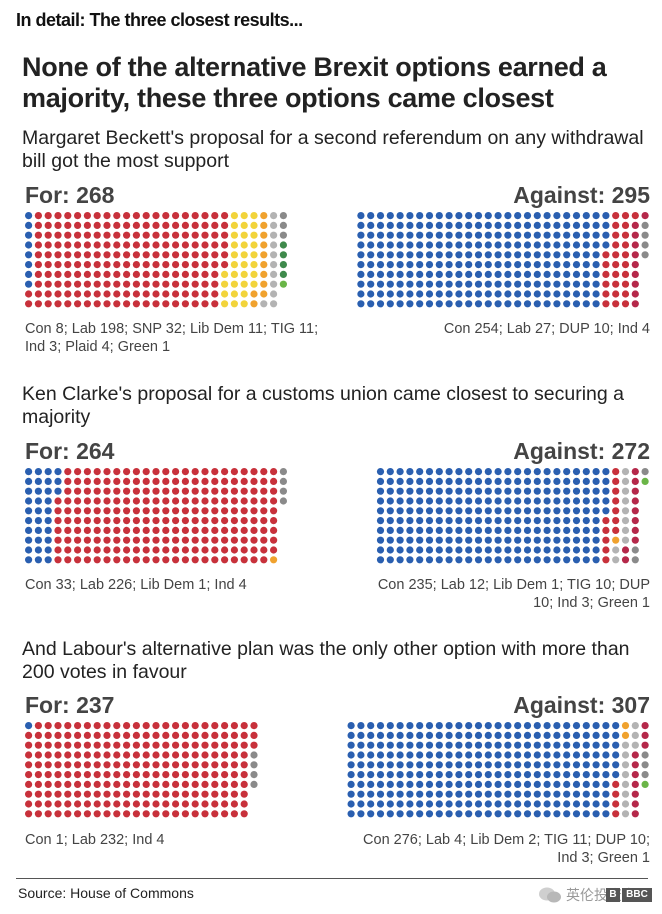 The image size is (662, 914). Describe the element at coordinates (635, 294) in the screenshot. I see `vote-dot-dup` at that location.